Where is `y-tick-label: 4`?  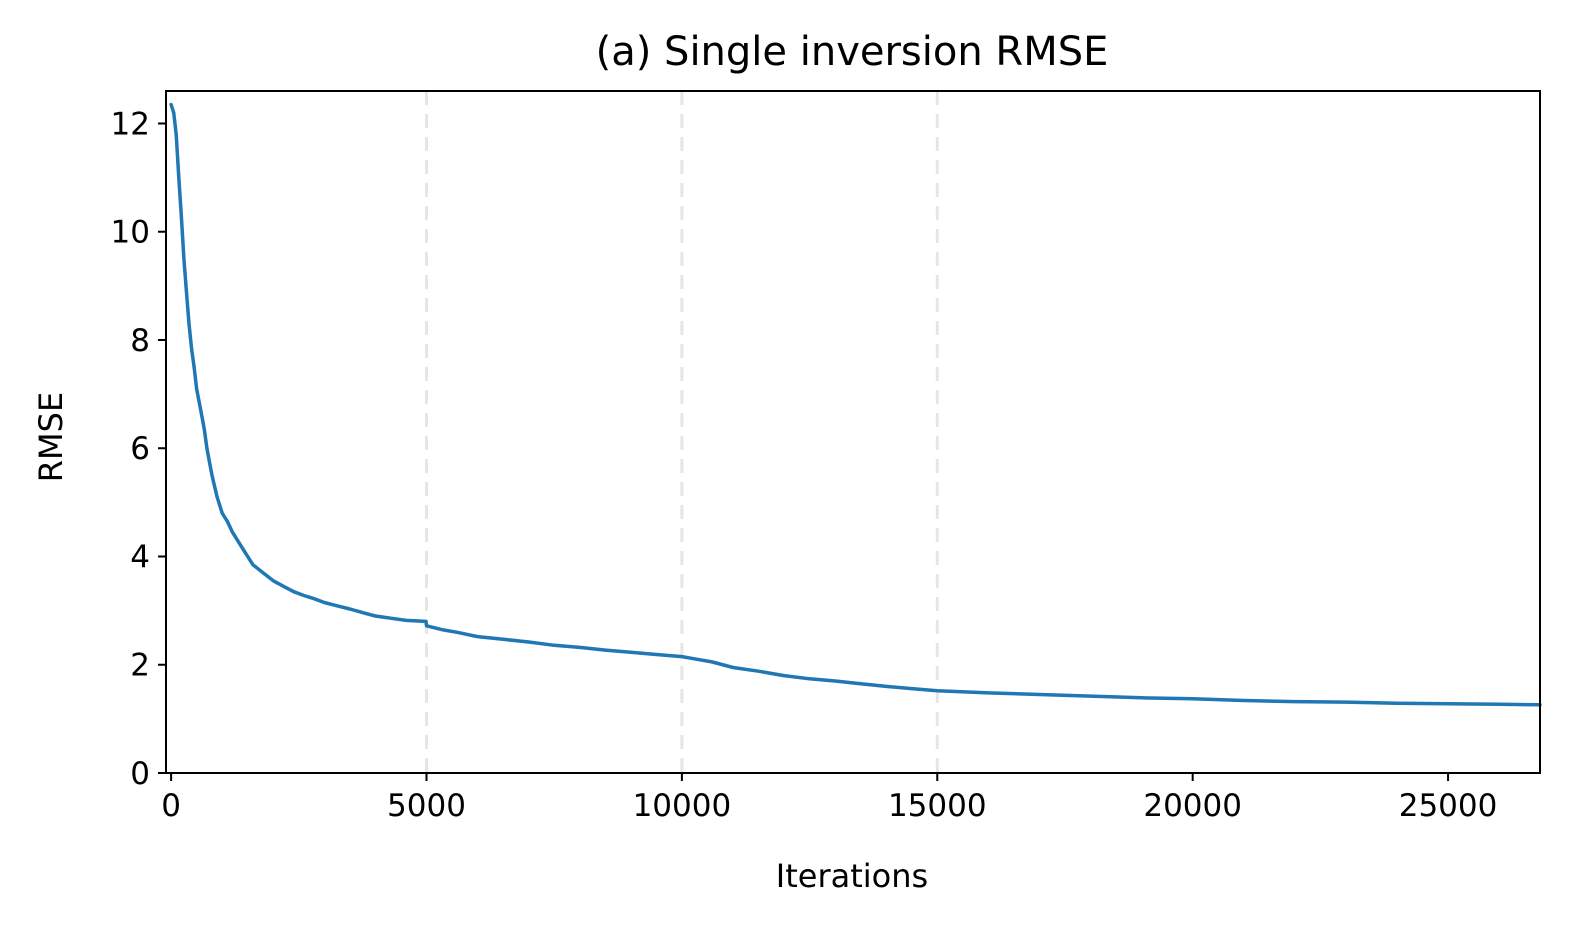 y-tick-label: 4 is located at coordinates (140, 557).